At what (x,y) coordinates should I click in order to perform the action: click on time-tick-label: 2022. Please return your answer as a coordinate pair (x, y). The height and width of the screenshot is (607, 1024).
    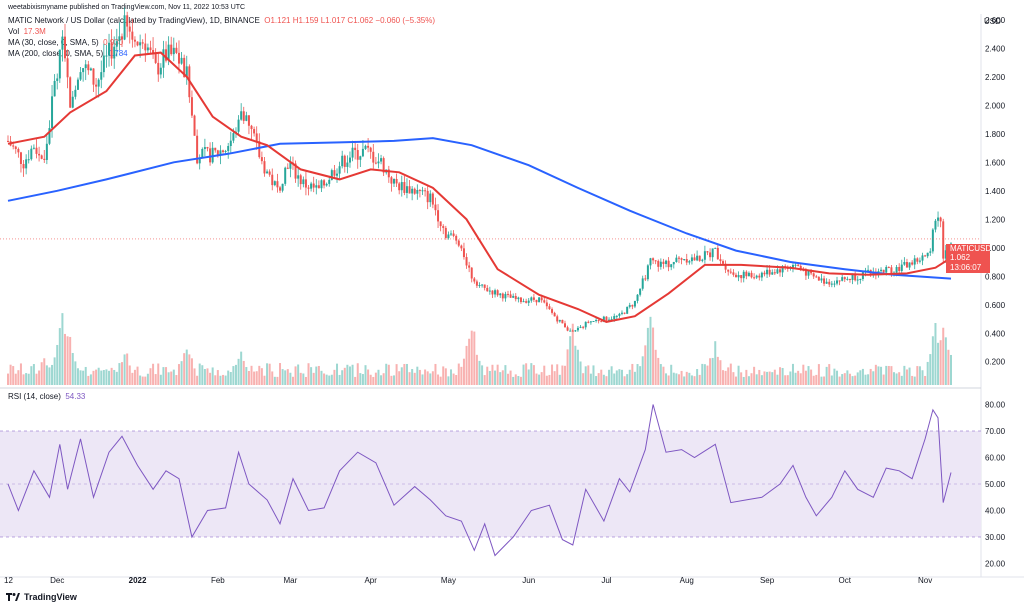
    Looking at the image, I should click on (138, 580).